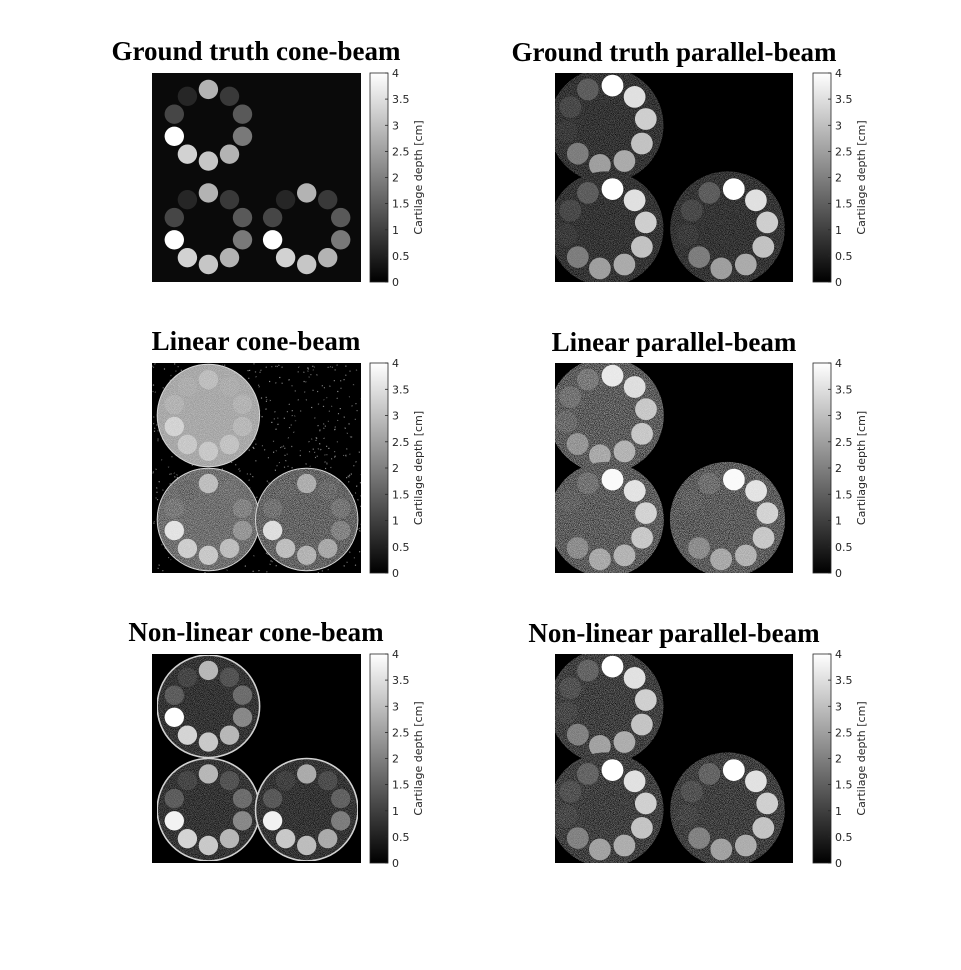  I want to click on colorbar-tick-label: 3.5, so click(401, 99).